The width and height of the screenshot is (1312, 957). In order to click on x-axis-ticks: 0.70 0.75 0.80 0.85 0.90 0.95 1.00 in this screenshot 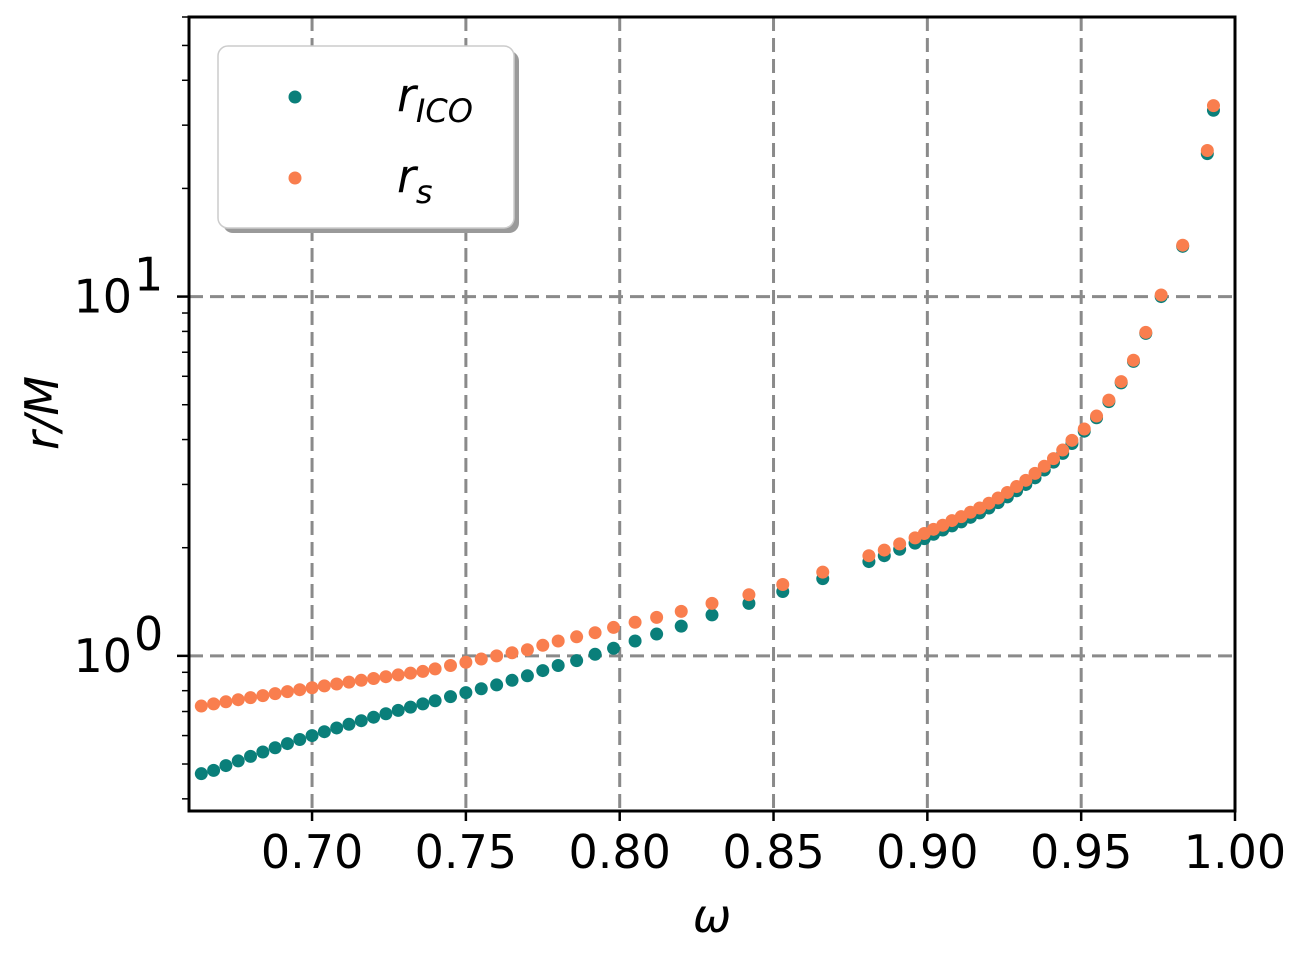, I will do `click(773, 845)`.